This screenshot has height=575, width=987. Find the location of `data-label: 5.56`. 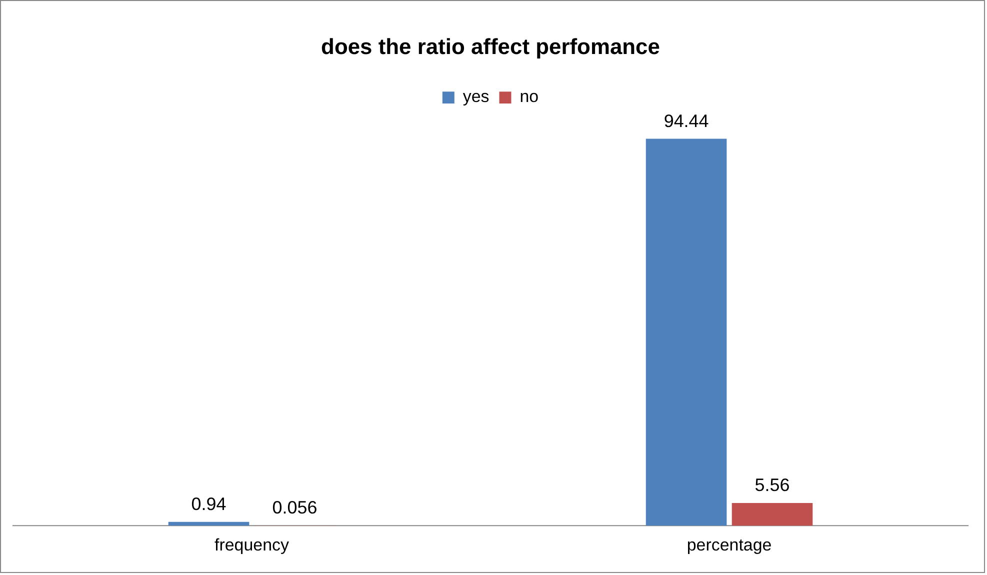

data-label: 5.56 is located at coordinates (772, 485).